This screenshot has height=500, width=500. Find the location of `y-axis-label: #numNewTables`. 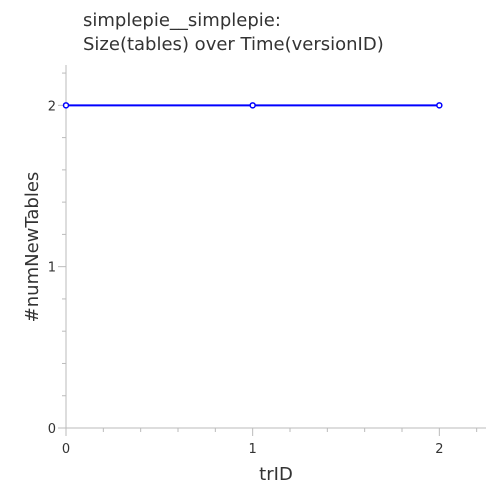

y-axis-label: #numNewTables is located at coordinates (32, 247).